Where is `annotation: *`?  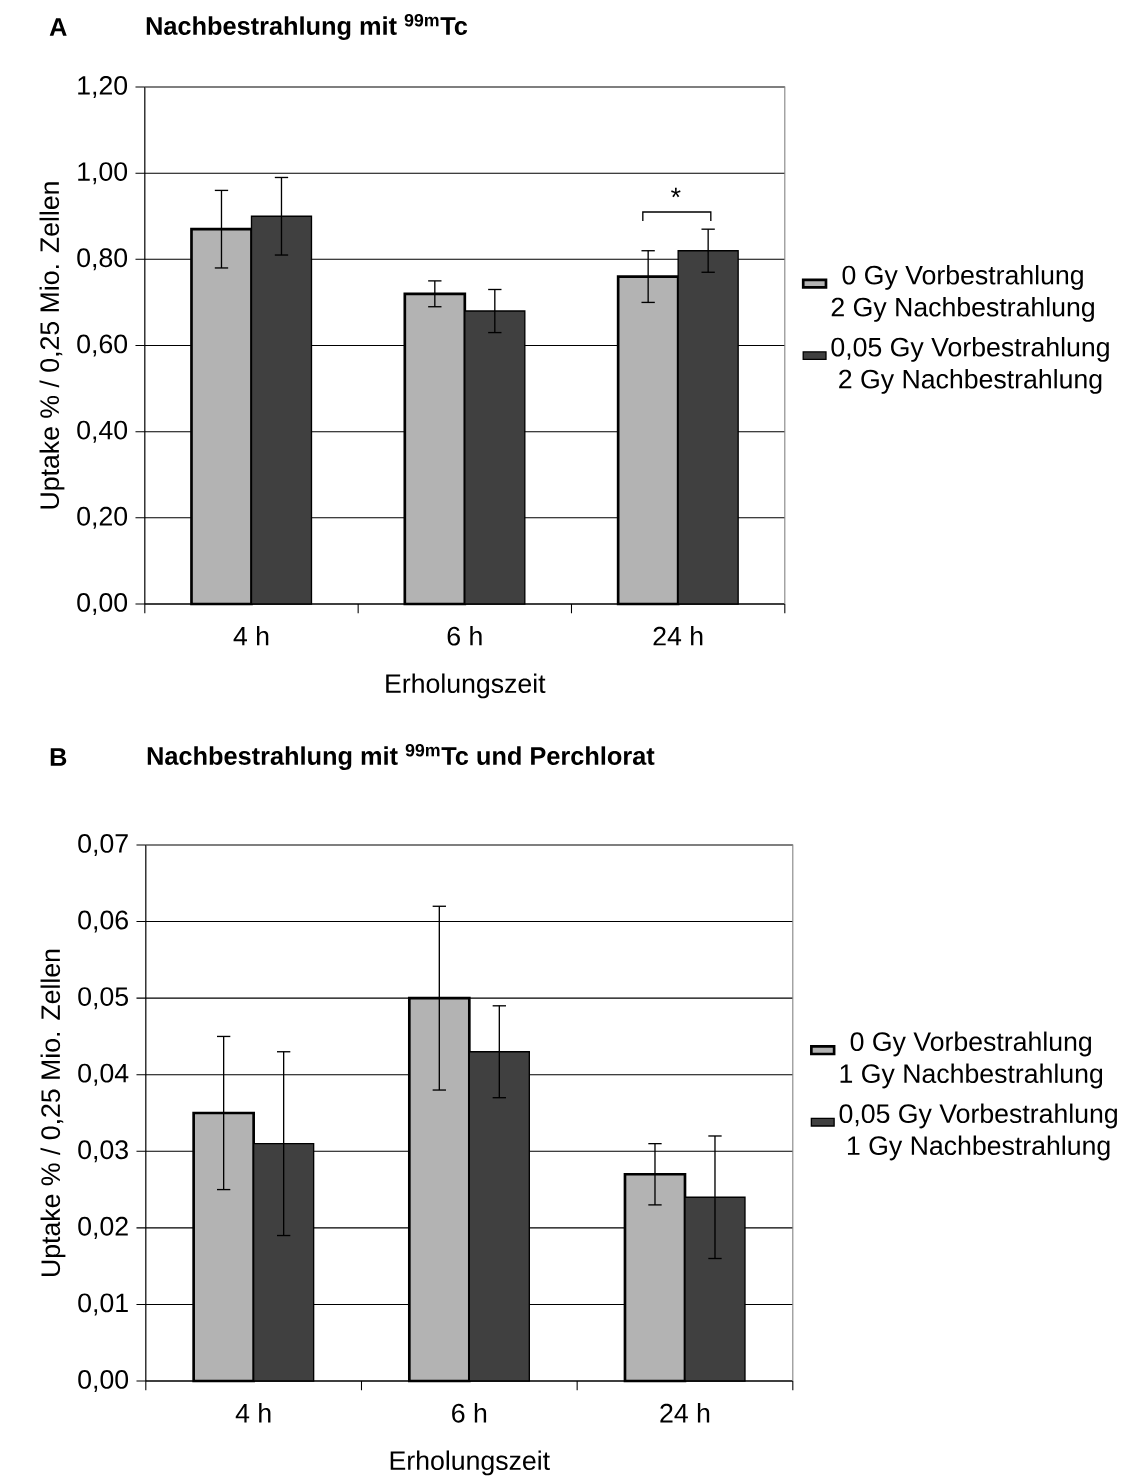
annotation: * is located at coordinates (676, 192).